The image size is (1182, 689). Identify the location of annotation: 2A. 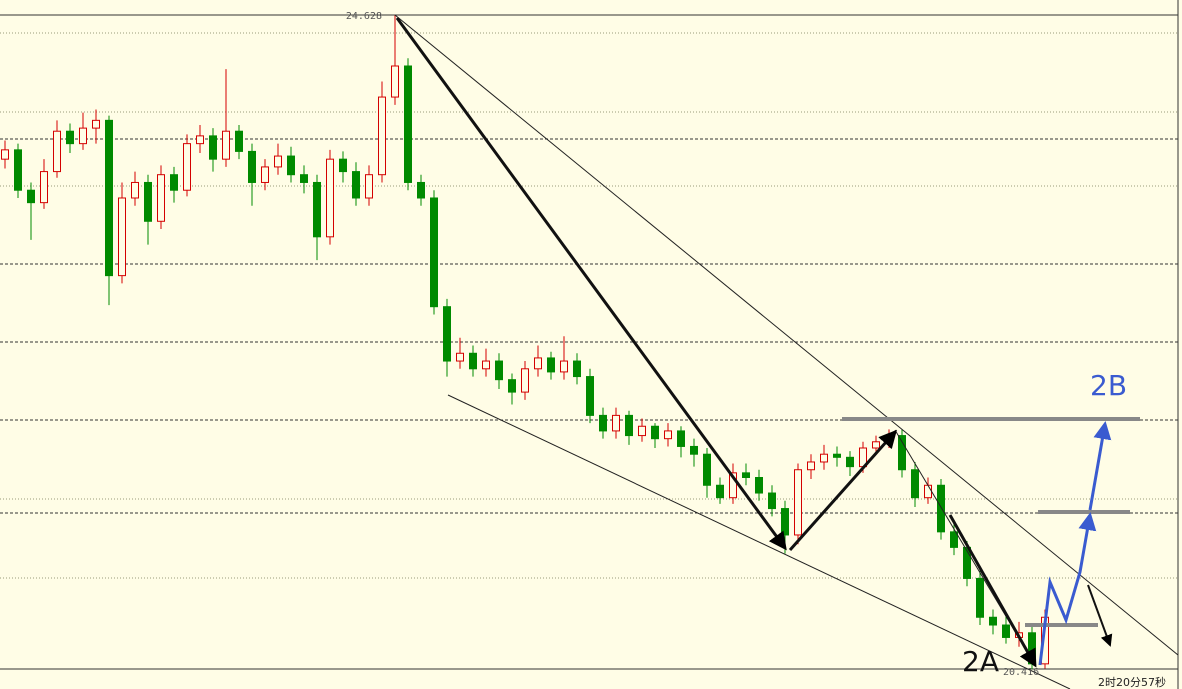
(980, 661).